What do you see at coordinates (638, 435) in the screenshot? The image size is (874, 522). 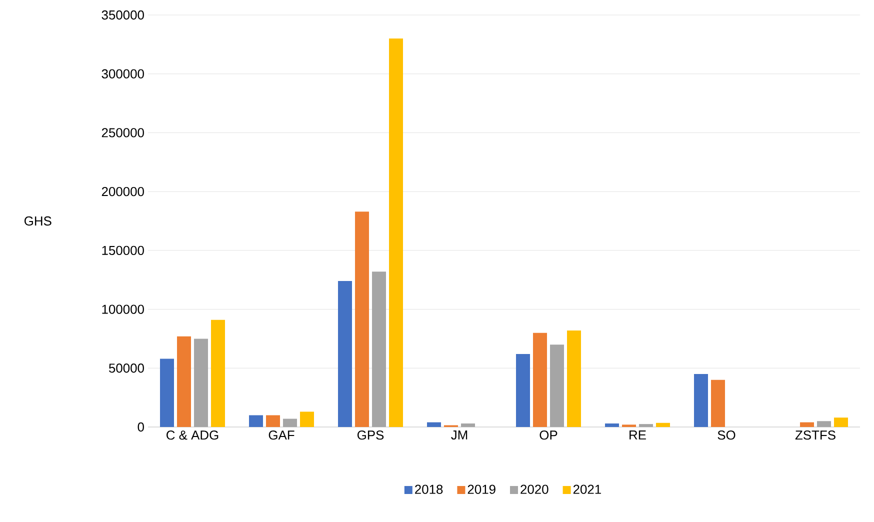 I see `x-tick-label: RE` at bounding box center [638, 435].